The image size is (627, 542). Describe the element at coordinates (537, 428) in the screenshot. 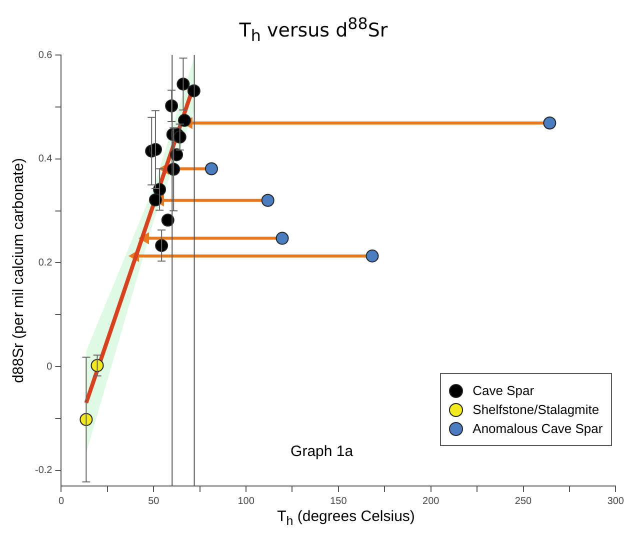

I see `legend-label: Anomalous Cave Spar` at that location.